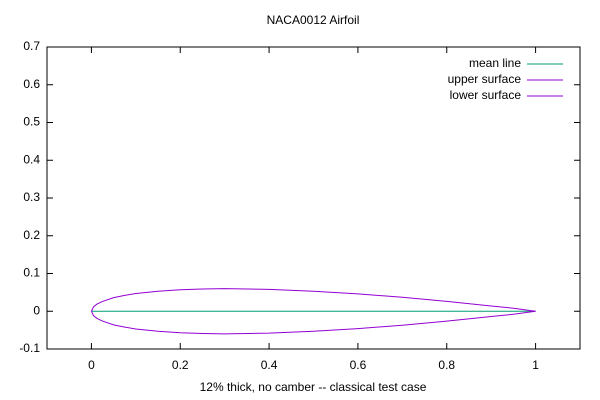 This screenshot has width=600, height=400. Describe the element at coordinates (36, 310) in the screenshot. I see `y-tick-label: 0` at that location.